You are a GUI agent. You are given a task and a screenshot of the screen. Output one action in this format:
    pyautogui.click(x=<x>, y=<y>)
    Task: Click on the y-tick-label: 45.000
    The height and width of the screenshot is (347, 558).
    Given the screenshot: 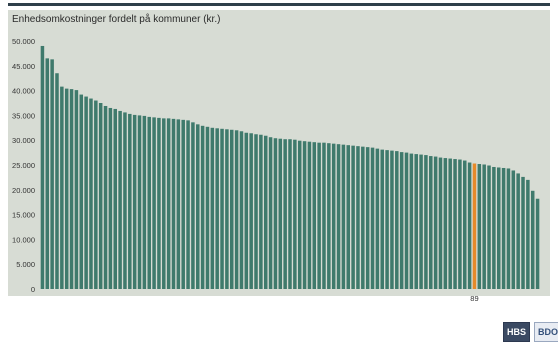 What is the action you would take?
    pyautogui.click(x=23, y=66)
    